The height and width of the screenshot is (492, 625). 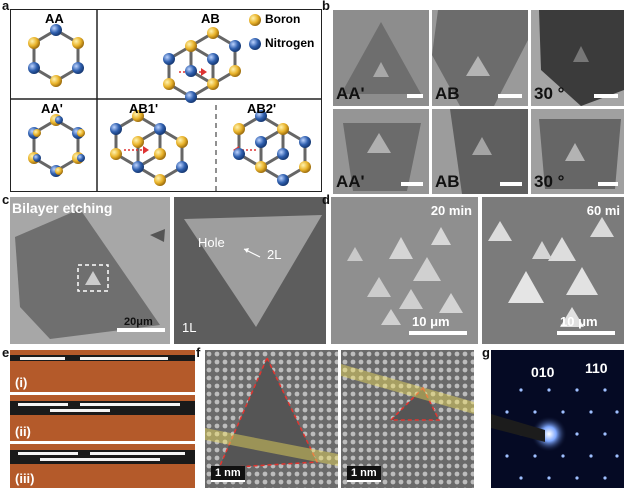 I want to click on label-ab2-prime: AB2', so click(x=262, y=108).